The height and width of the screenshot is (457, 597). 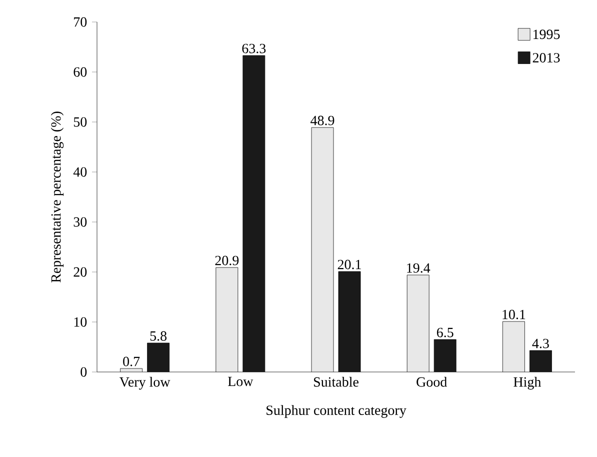 What do you see at coordinates (540, 343) in the screenshot?
I see `data-label: 4.3` at bounding box center [540, 343].